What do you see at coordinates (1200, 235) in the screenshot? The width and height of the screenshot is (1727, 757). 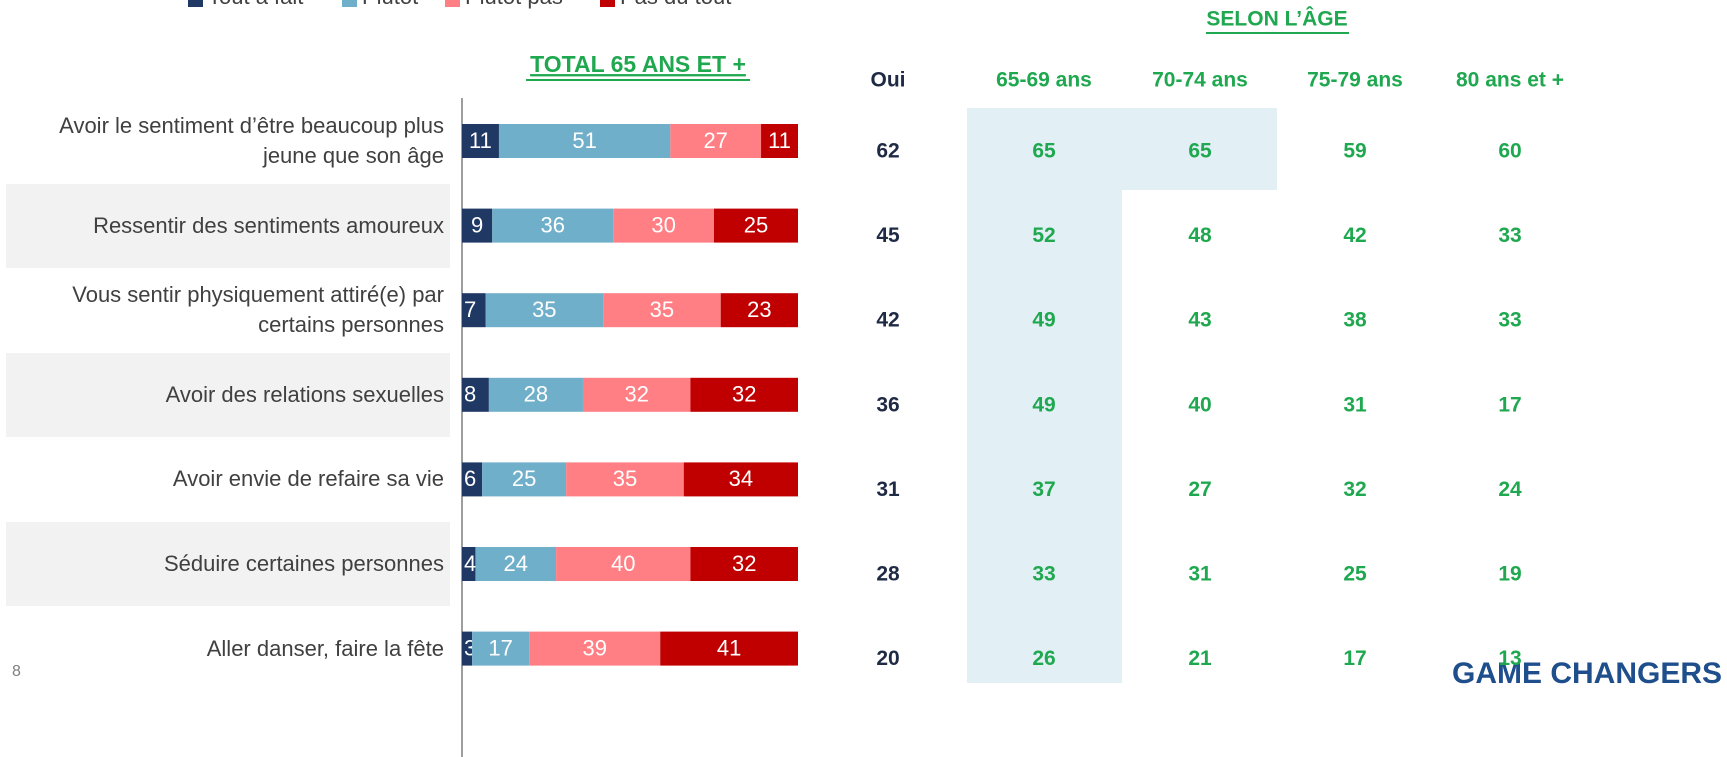 I see `table-cell: 48` at bounding box center [1200, 235].